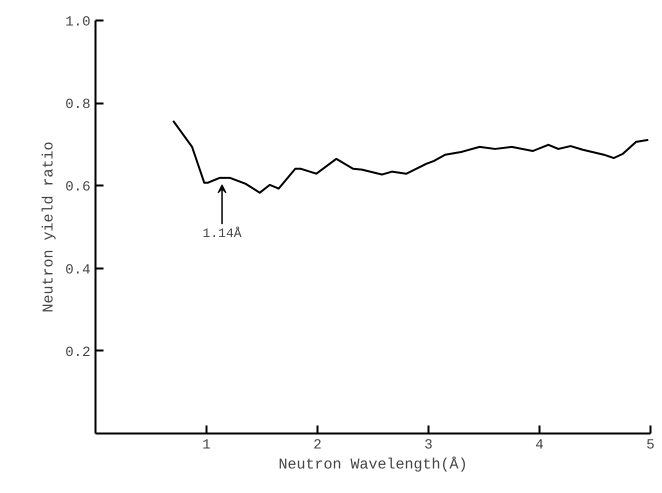 This screenshot has height=493, width=662. I want to click on x-tick-label: 3, so click(428, 446).